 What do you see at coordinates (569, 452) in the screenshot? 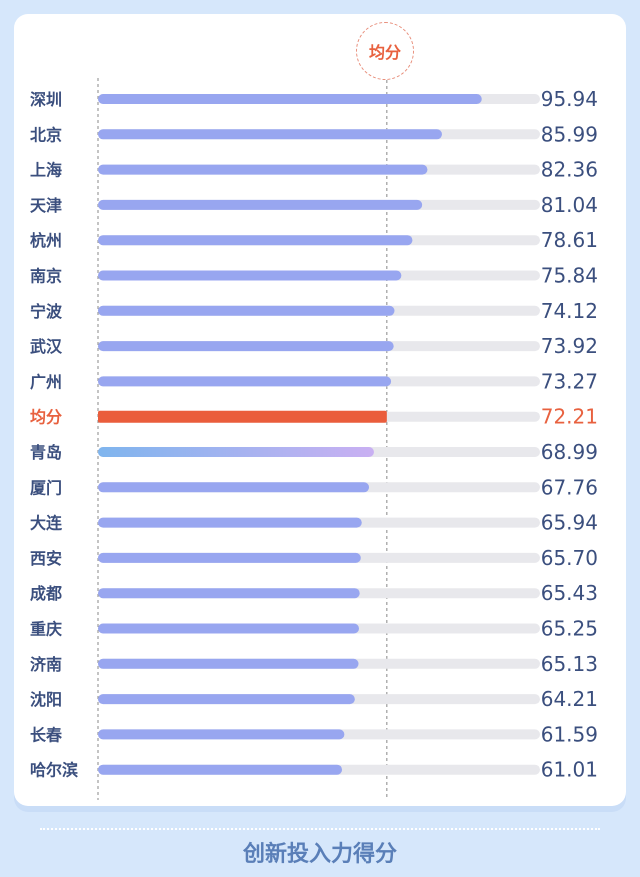
I see `value-label: 68.99` at bounding box center [569, 452].